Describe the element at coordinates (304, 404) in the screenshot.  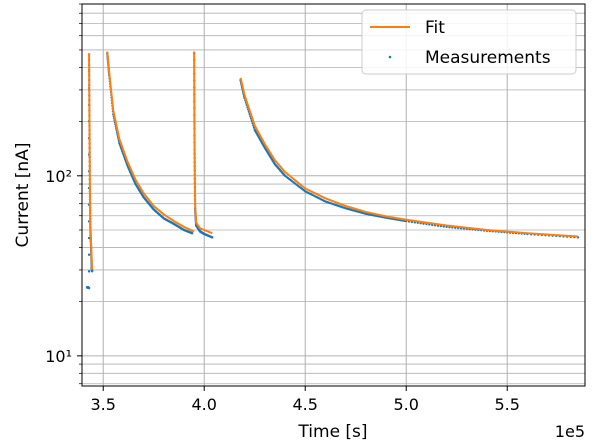
I see `x-tick-label: 4.5` at that location.